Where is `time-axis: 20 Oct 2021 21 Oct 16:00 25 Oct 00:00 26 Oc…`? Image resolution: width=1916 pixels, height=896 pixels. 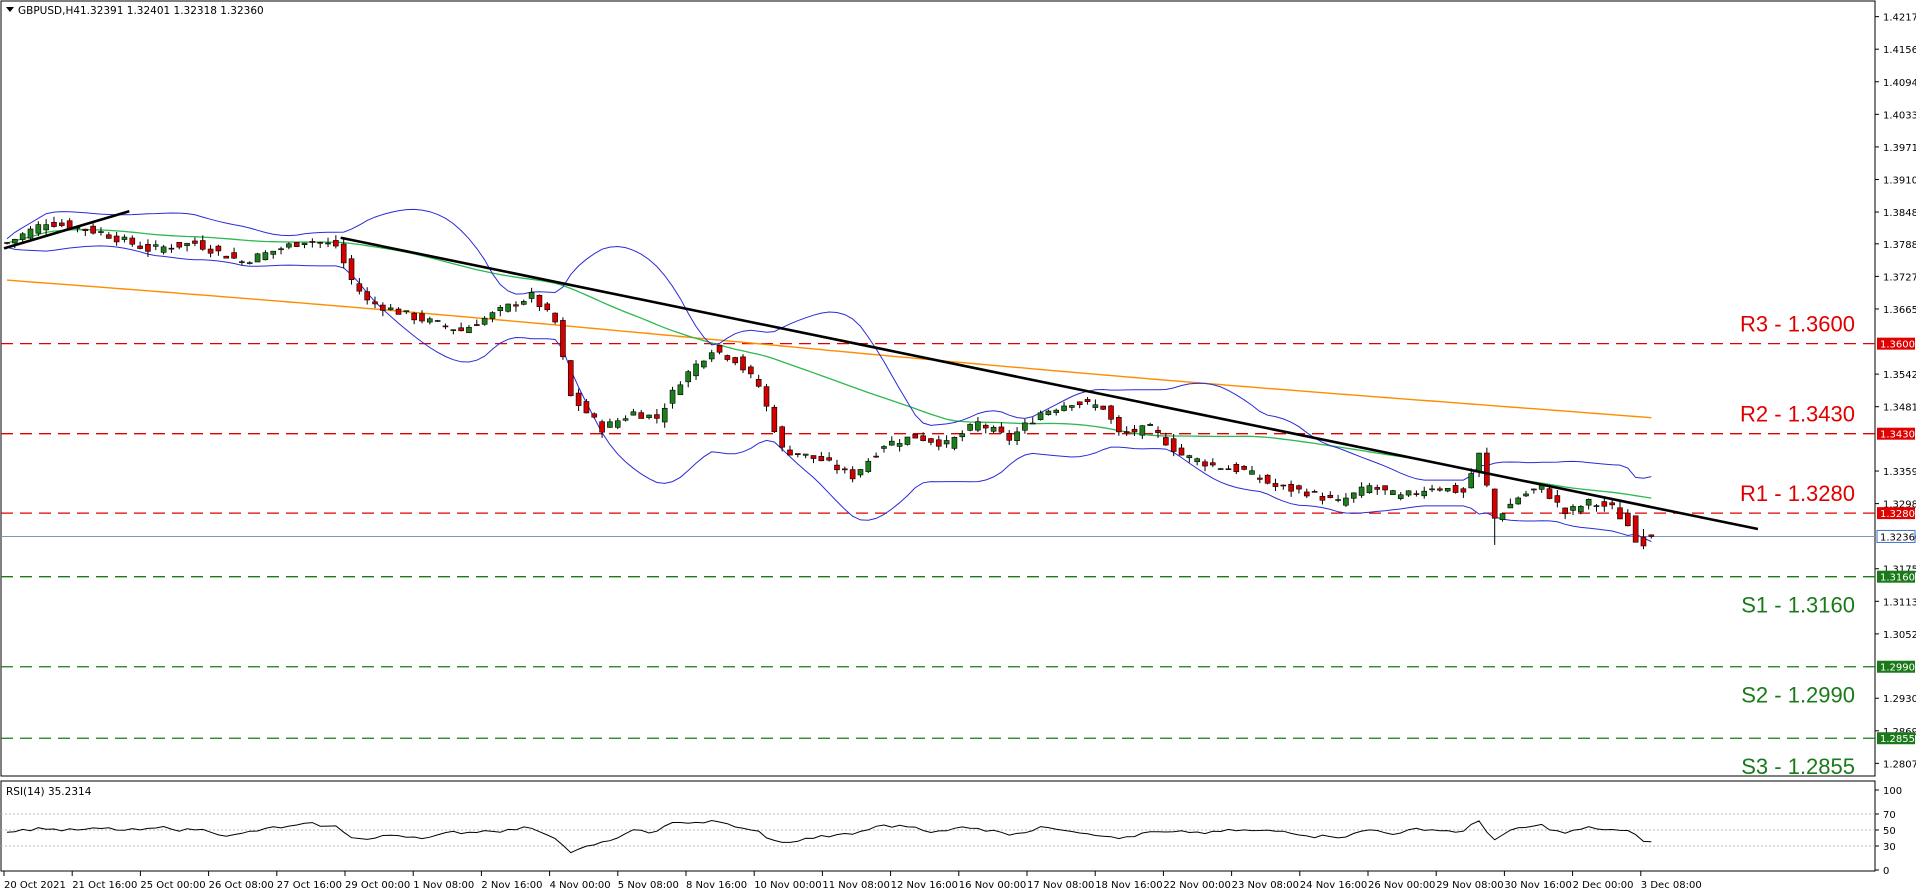 time-axis: 20 Oct 2021 21 Oct 16:00 25 Oct 00:00 26 Oc… is located at coordinates (852, 881).